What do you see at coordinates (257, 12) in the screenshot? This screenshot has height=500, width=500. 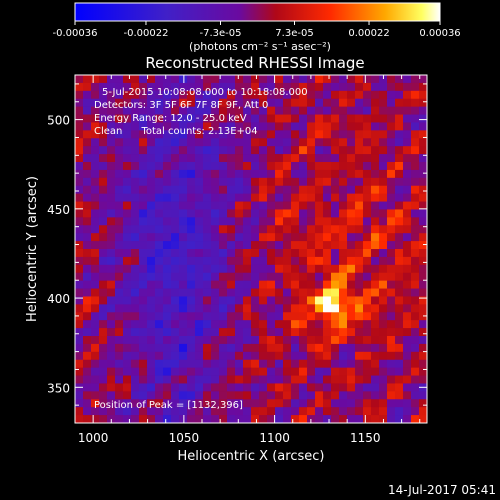 I see `colorbar` at bounding box center [257, 12].